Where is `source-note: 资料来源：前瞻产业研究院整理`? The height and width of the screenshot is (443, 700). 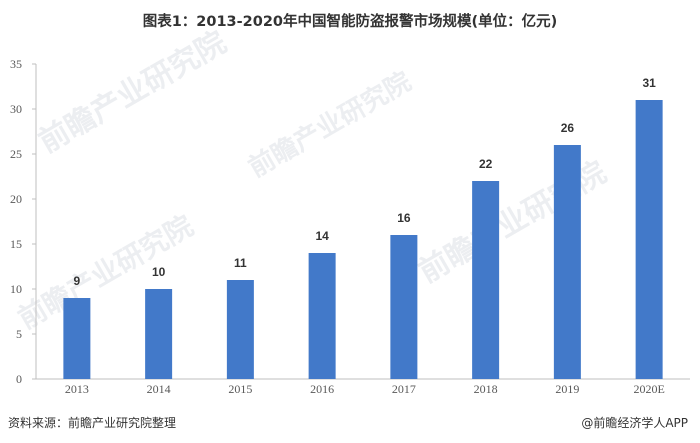 source-note: 资料来源：前瞻产业研究院整理 is located at coordinates (92, 423).